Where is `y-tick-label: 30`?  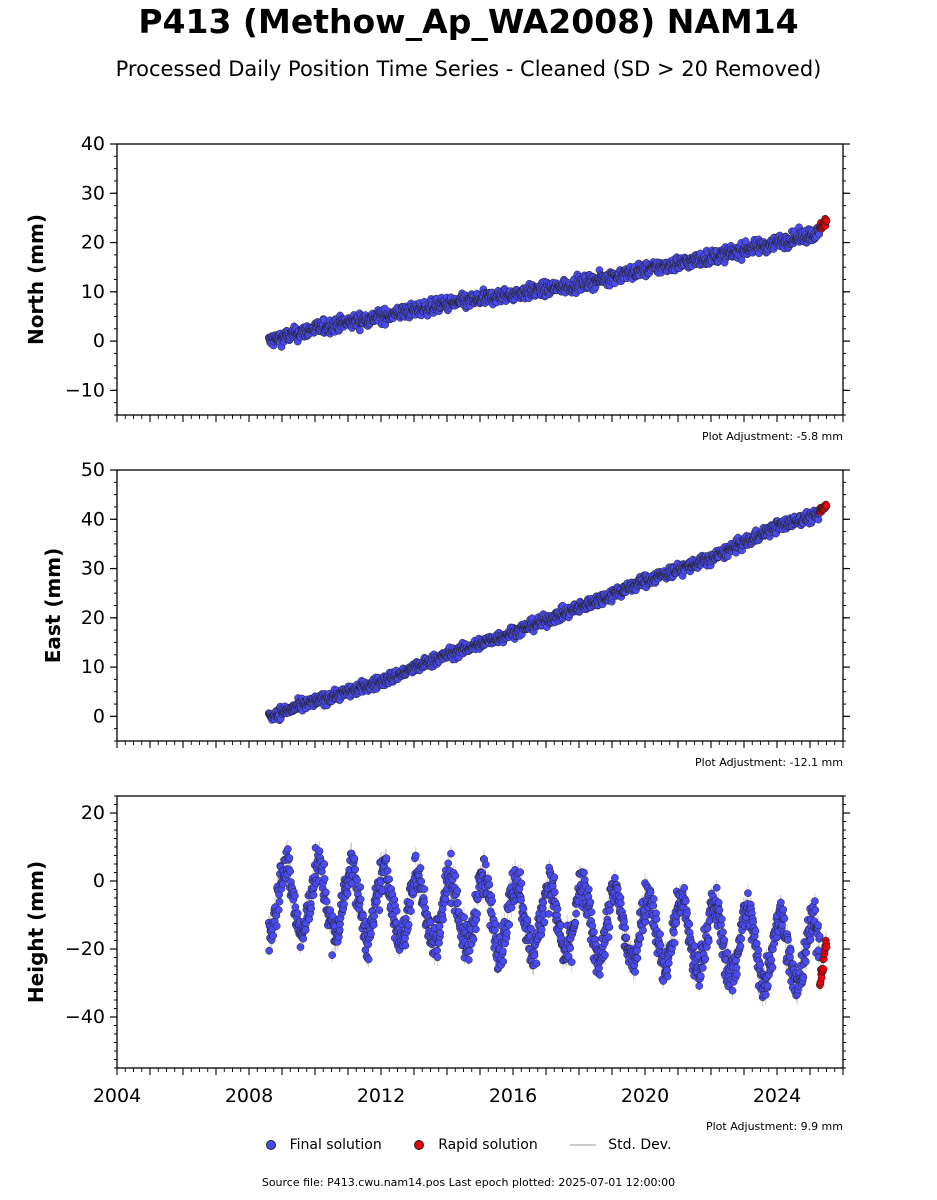 y-tick-label: 30 is located at coordinates (93, 193).